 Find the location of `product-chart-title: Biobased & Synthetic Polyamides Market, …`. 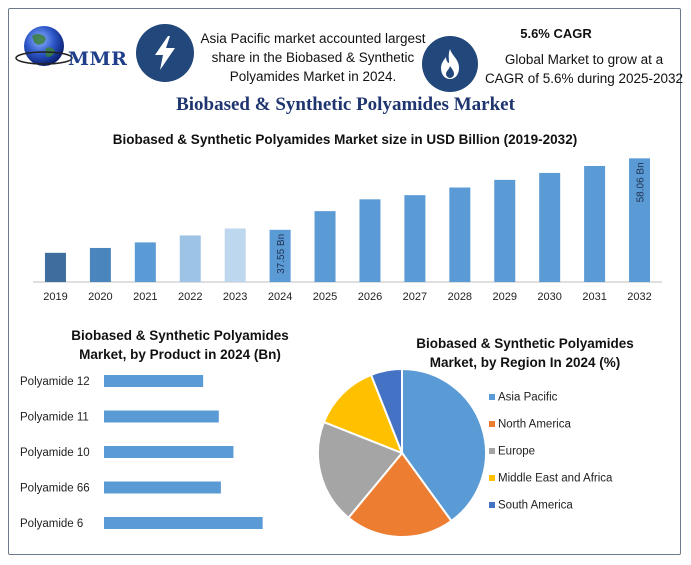

product-chart-title: Biobased & Synthetic Polyamides Market, … is located at coordinates (180, 345).